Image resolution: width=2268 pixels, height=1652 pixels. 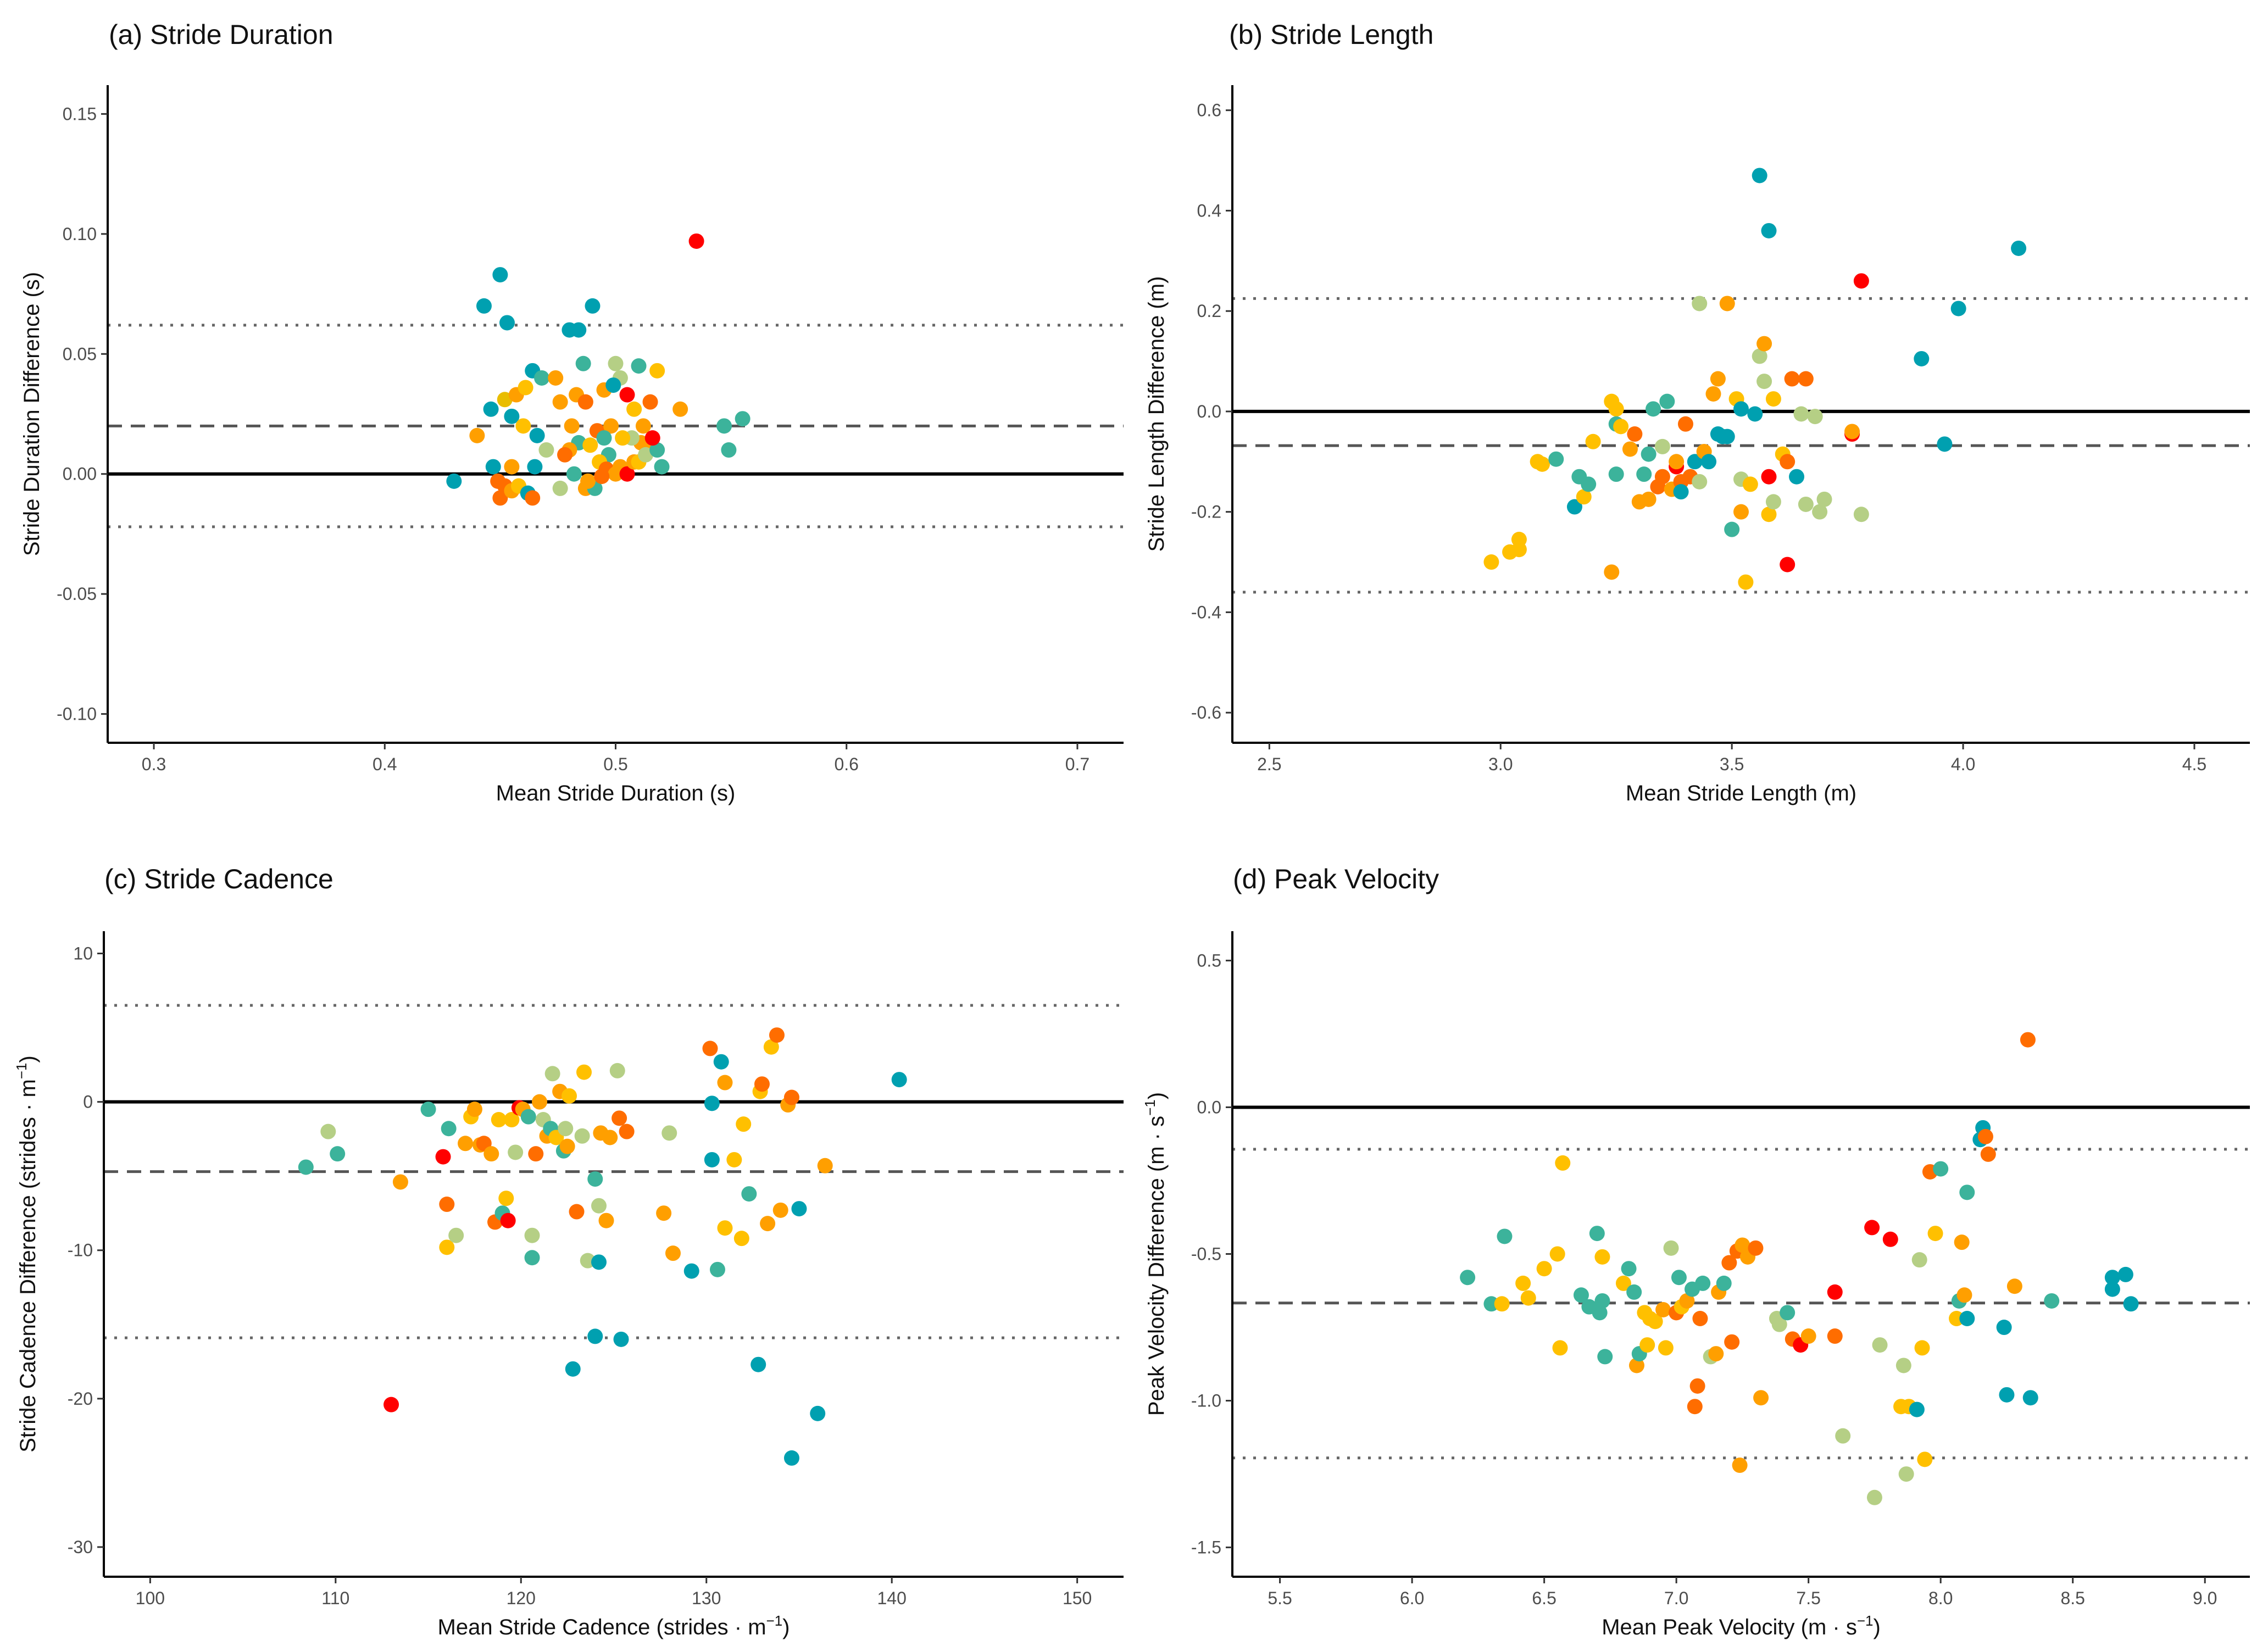 What do you see at coordinates (1940, 1598) in the screenshot?
I see `x-tick-label: 8.0` at bounding box center [1940, 1598].